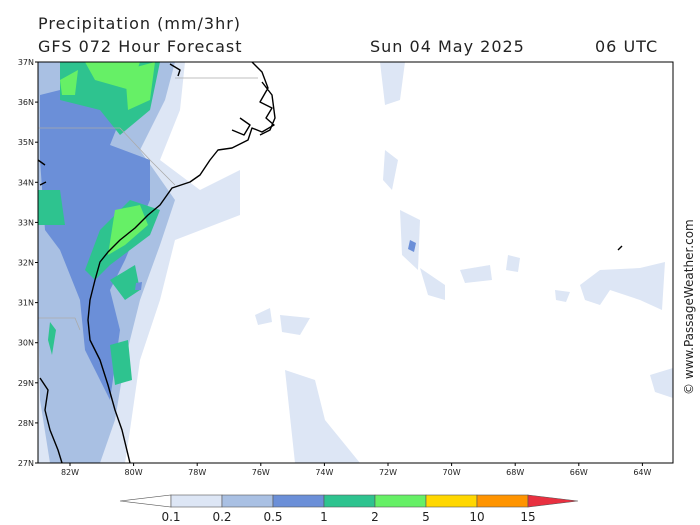 This screenshot has width=700, height=525. What do you see at coordinates (261, 472) in the screenshot?
I see `lon-label: 76W` at bounding box center [261, 472].